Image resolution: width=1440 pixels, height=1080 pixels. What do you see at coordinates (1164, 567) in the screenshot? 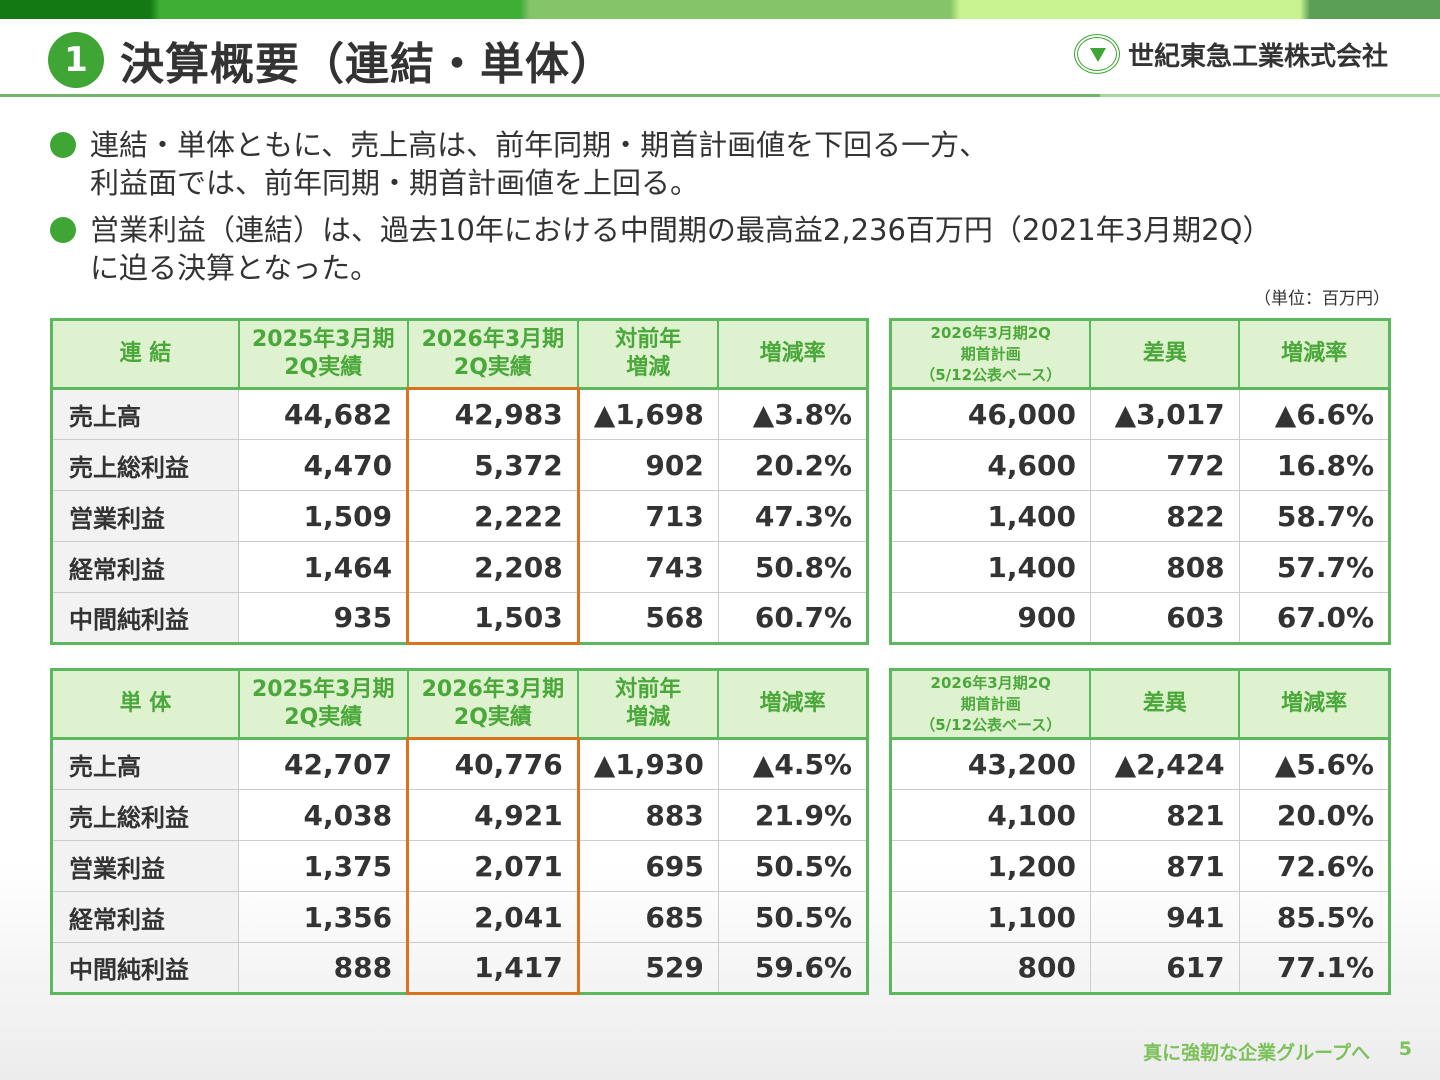
I see `cell-value: 808` at bounding box center [1164, 567].